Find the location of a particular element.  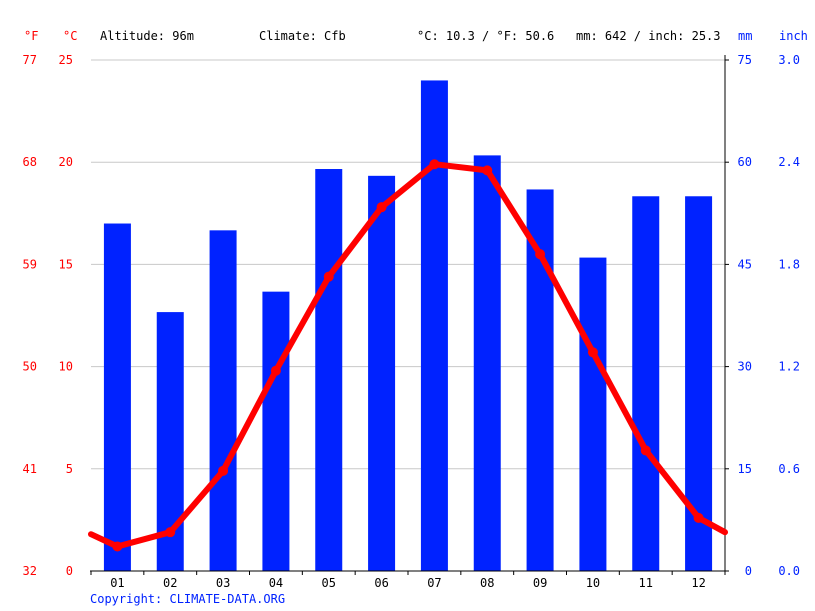

x-tick-label-12: 12 is located at coordinates (698, 583).